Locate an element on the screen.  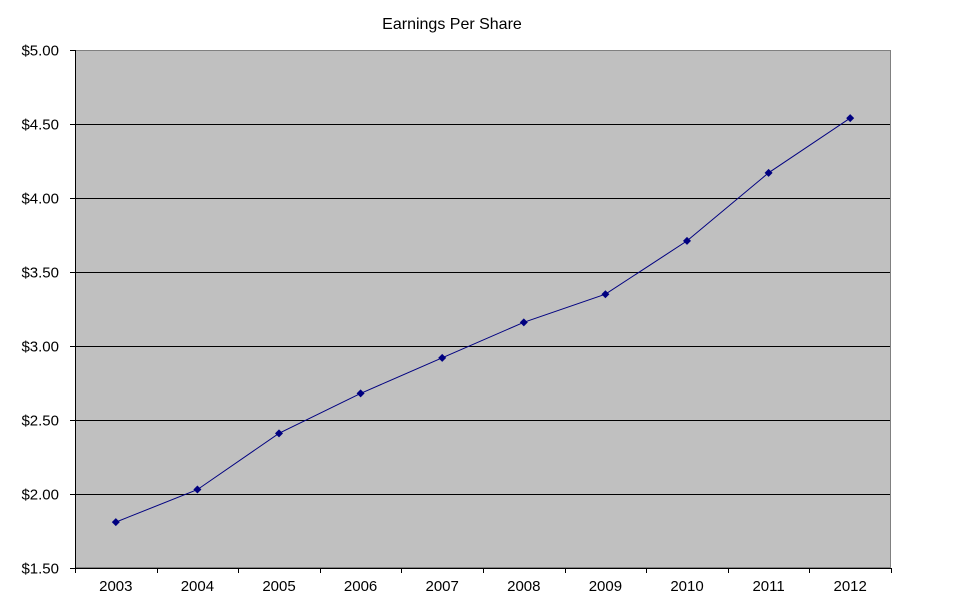
y-tick-label: $3.50 is located at coordinates (40, 273).